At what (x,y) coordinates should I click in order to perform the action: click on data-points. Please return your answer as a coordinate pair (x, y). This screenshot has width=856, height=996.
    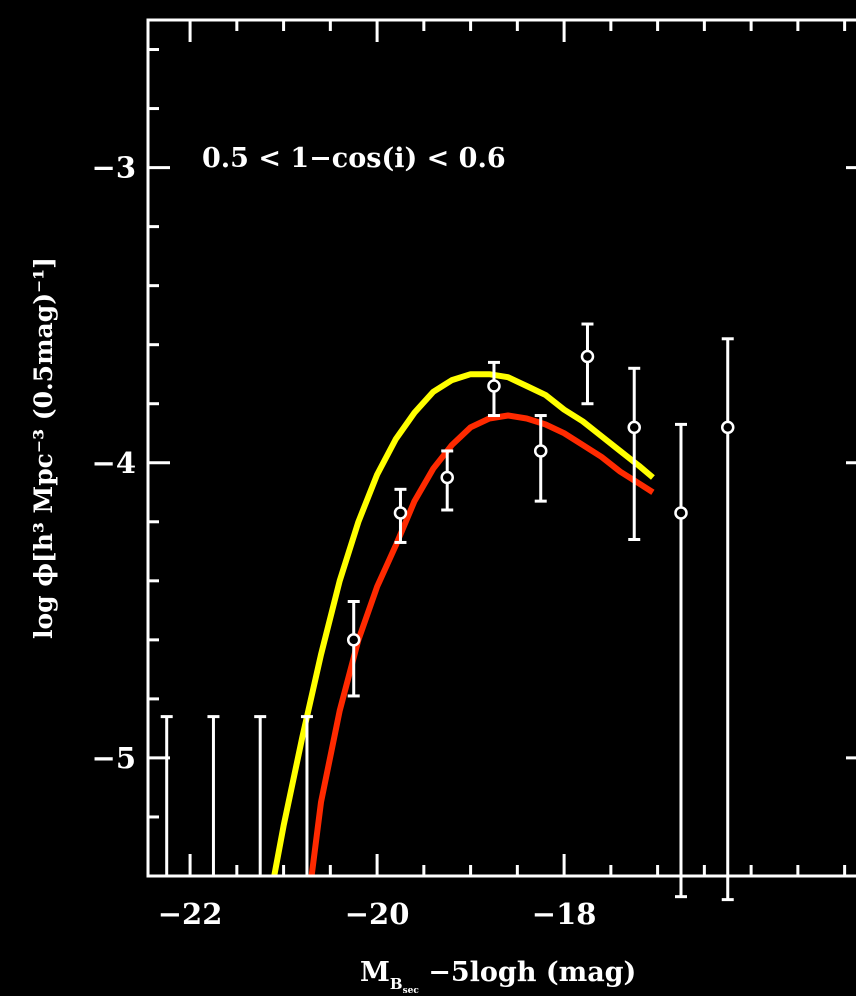
    Looking at the image, I should click on (540, 498).